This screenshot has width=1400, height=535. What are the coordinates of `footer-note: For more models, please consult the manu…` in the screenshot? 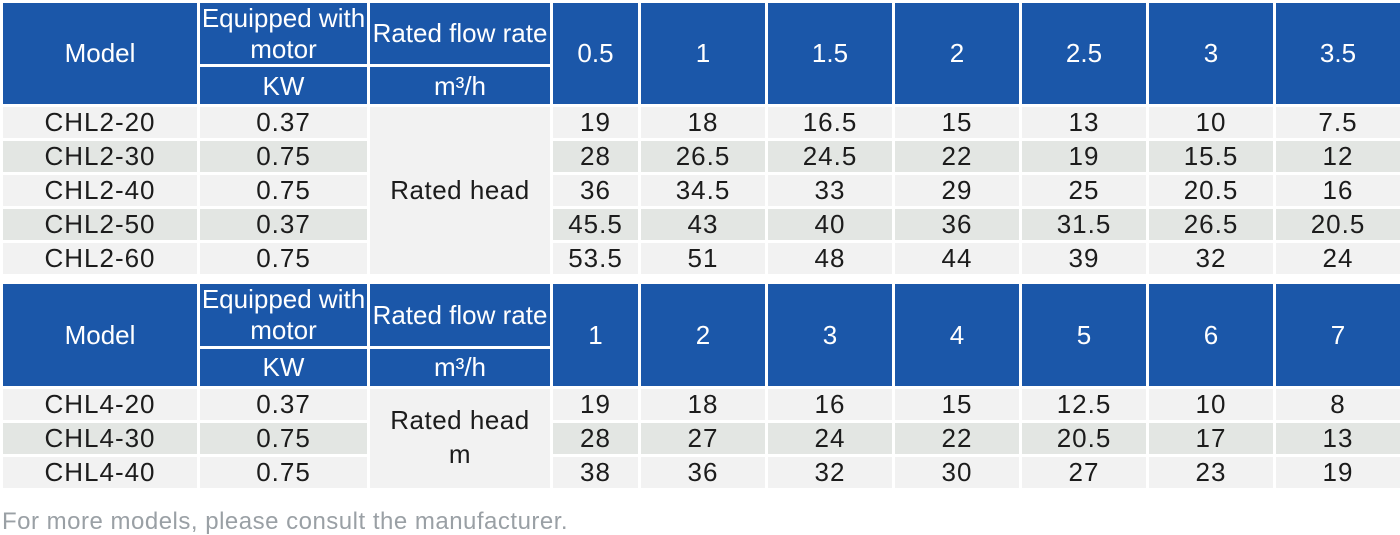 It's located at (285, 521).